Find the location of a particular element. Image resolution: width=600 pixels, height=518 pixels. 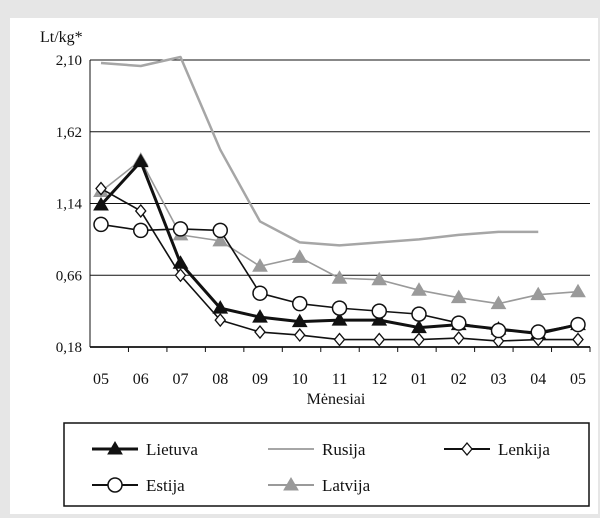

x-tick-label: 01 is located at coordinates (419, 379).